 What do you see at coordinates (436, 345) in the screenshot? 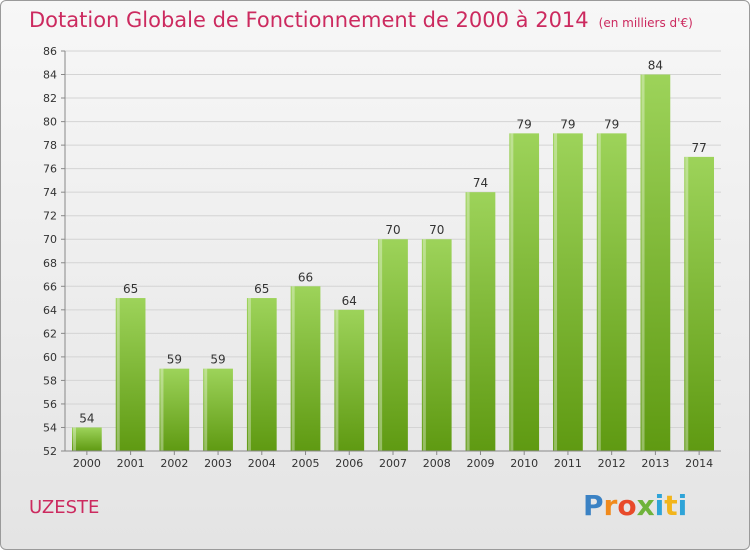
I see `bar-2008` at bounding box center [436, 345].